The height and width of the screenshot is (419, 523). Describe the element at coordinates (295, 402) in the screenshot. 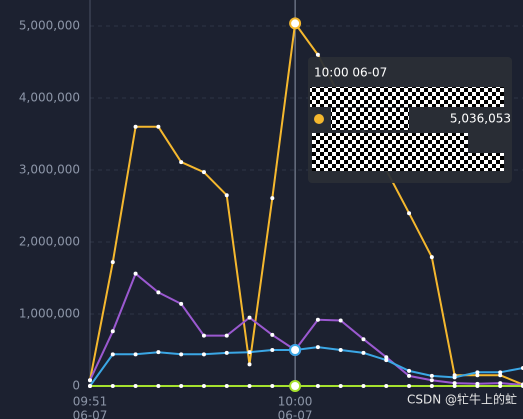

I see `x-tick-label: 10:00` at that location.